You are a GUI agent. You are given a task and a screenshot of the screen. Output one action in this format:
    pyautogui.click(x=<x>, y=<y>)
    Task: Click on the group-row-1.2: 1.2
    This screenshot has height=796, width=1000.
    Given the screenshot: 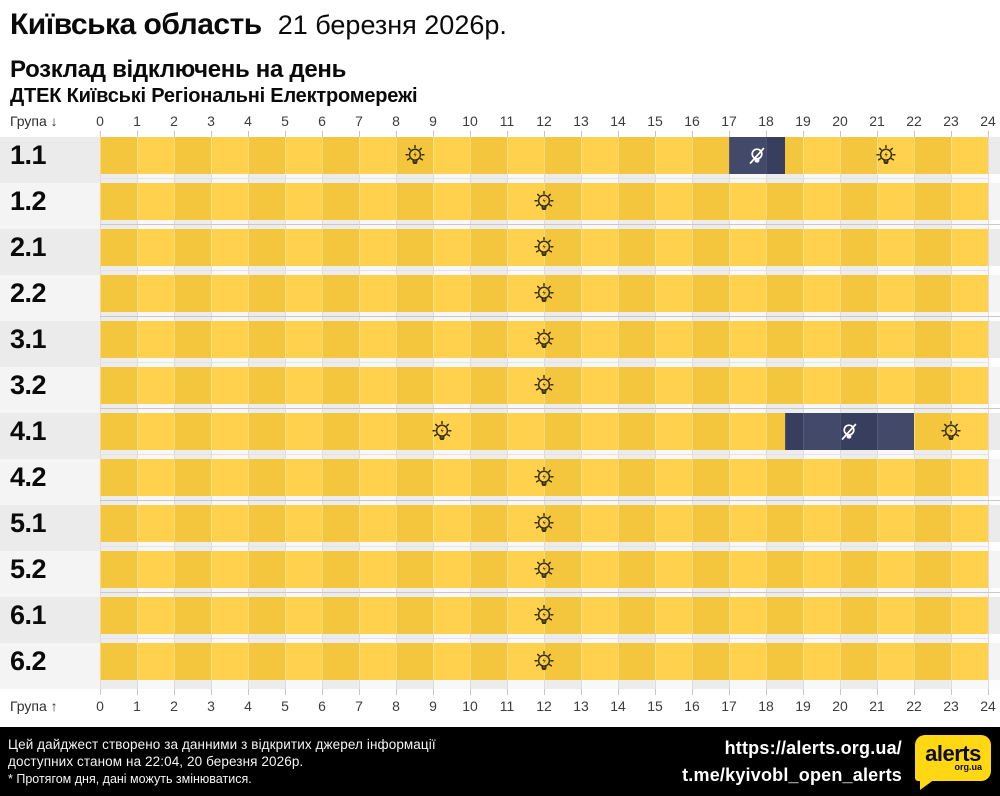 What is the action you would take?
    pyautogui.click(x=500, y=206)
    